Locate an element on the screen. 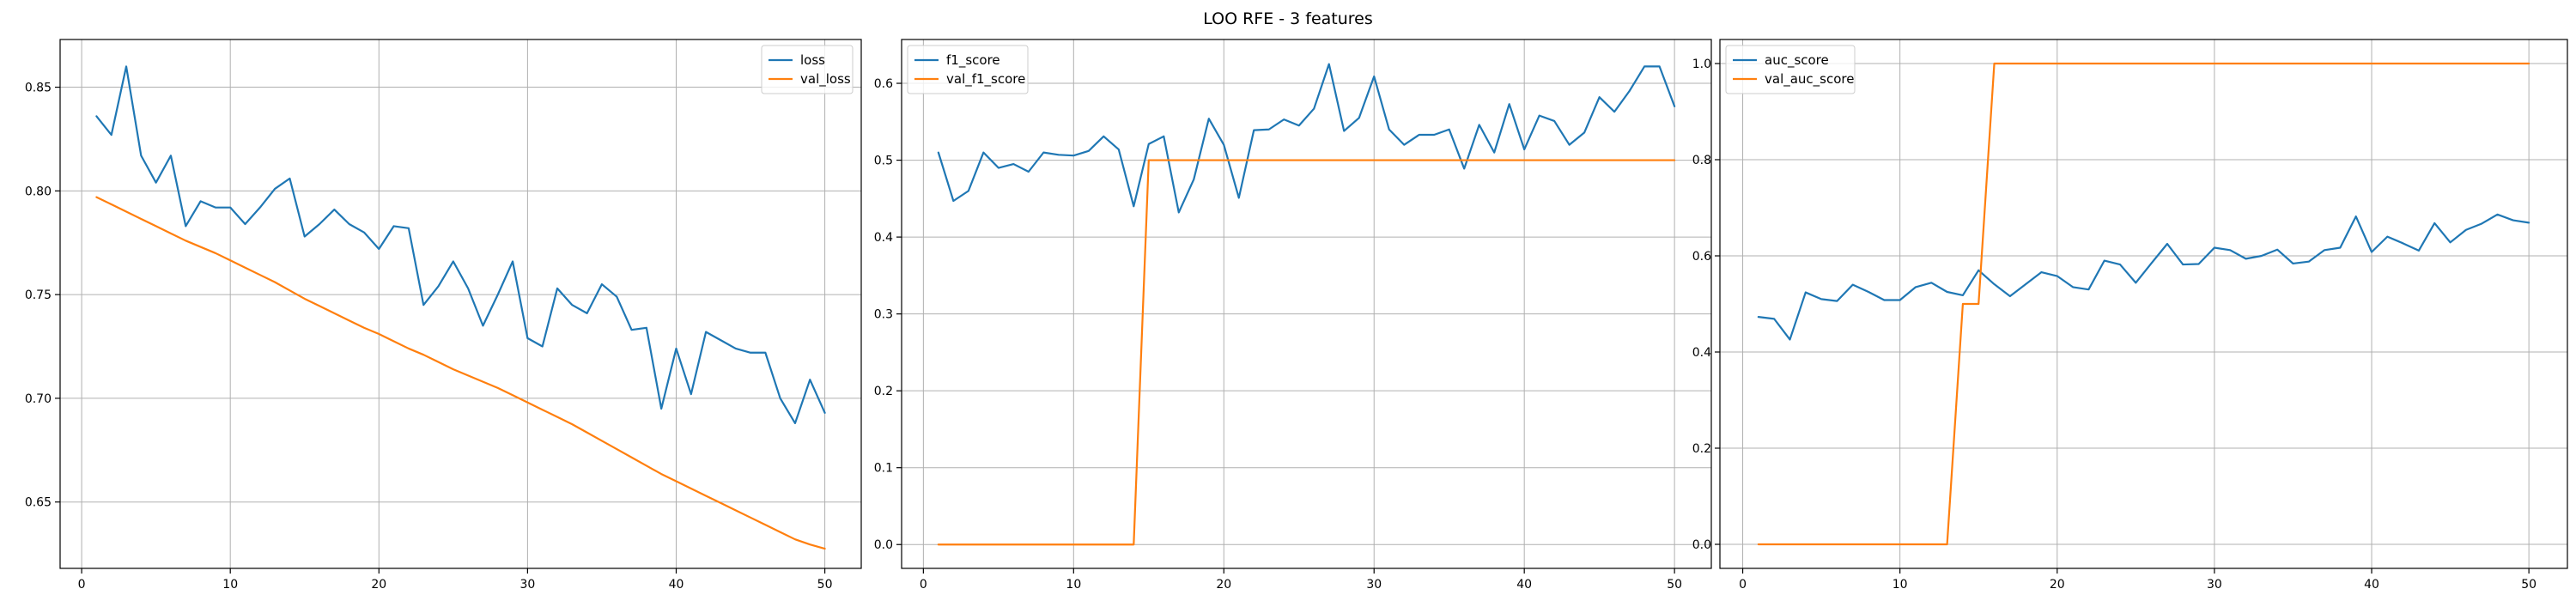 The height and width of the screenshot is (601, 2576). auc-x-tick-label: 30 is located at coordinates (2214, 585).